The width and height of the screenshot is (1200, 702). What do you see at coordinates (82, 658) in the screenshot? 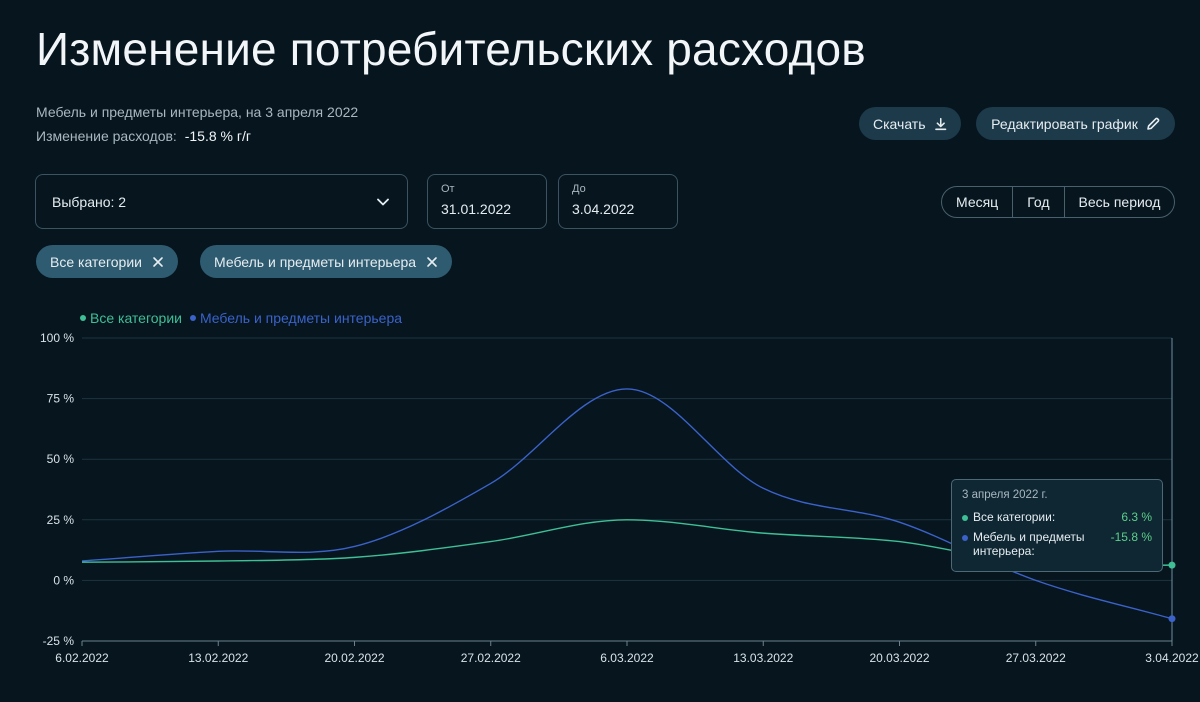
I see `x-tick-label: 6.02.2022` at bounding box center [82, 658].